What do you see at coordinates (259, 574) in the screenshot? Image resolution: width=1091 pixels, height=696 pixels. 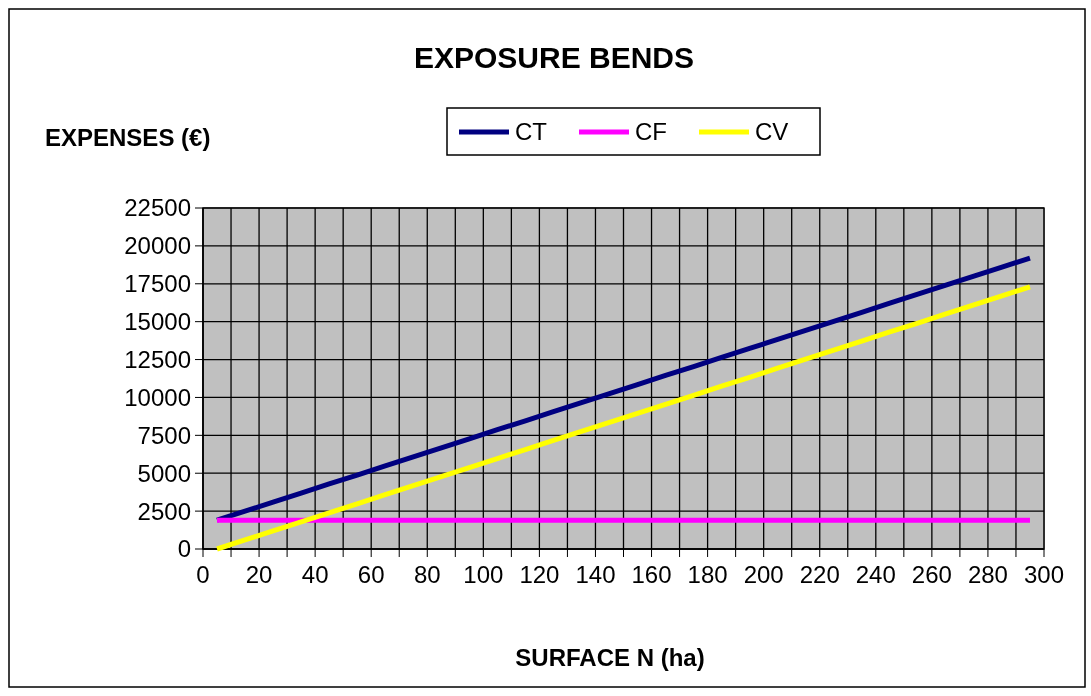 I see `x-tick-label: 20` at bounding box center [259, 574].